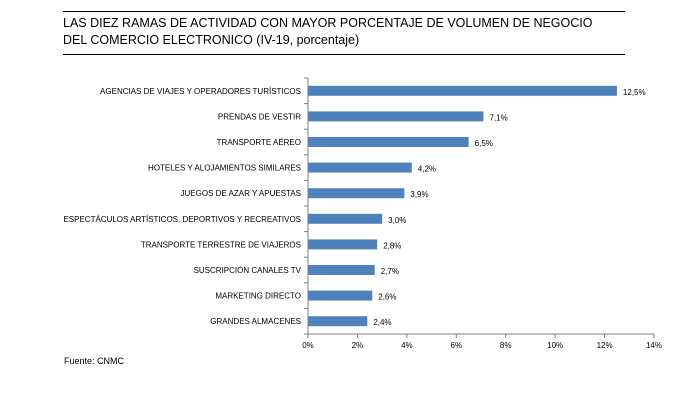 The height and width of the screenshot is (407, 697). What do you see at coordinates (94, 361) in the screenshot?
I see `source-note: Fuente: CNMC` at bounding box center [94, 361].